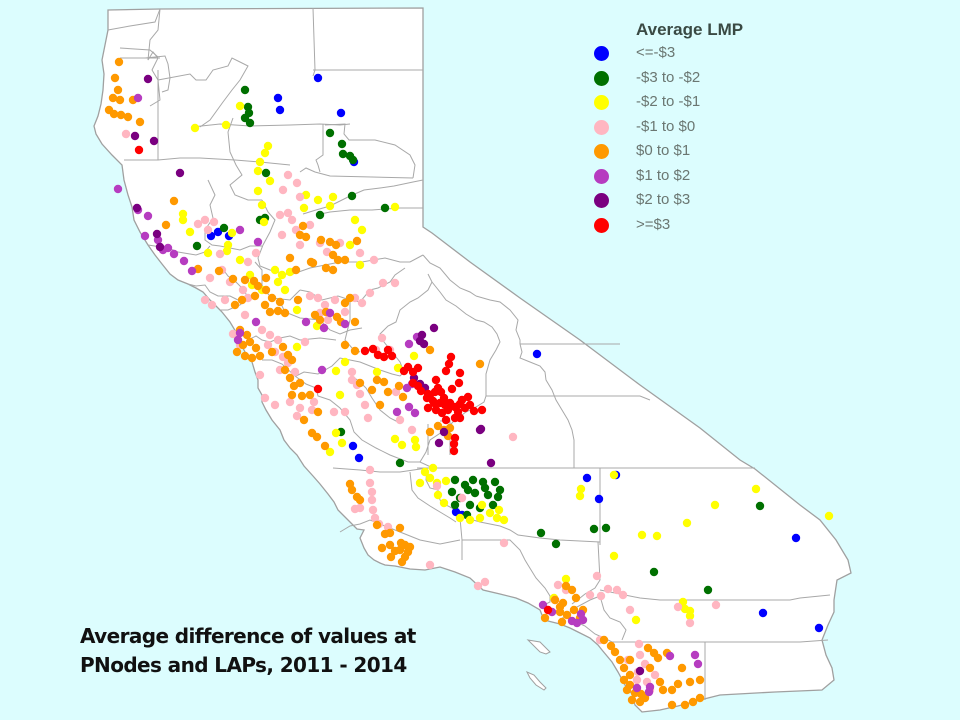 This screenshot has width=960, height=720. I want to click on legend-item-ge-3: >=$3, so click(690, 227).